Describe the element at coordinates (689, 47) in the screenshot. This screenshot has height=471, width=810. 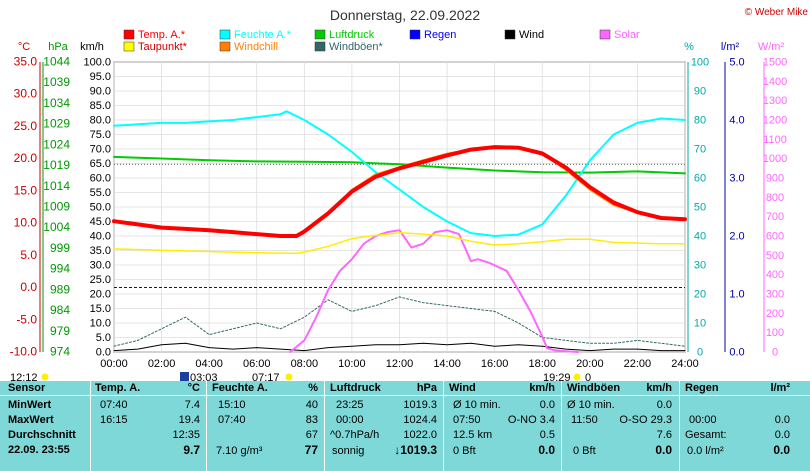
I see `axis-unit-label: %` at that location.